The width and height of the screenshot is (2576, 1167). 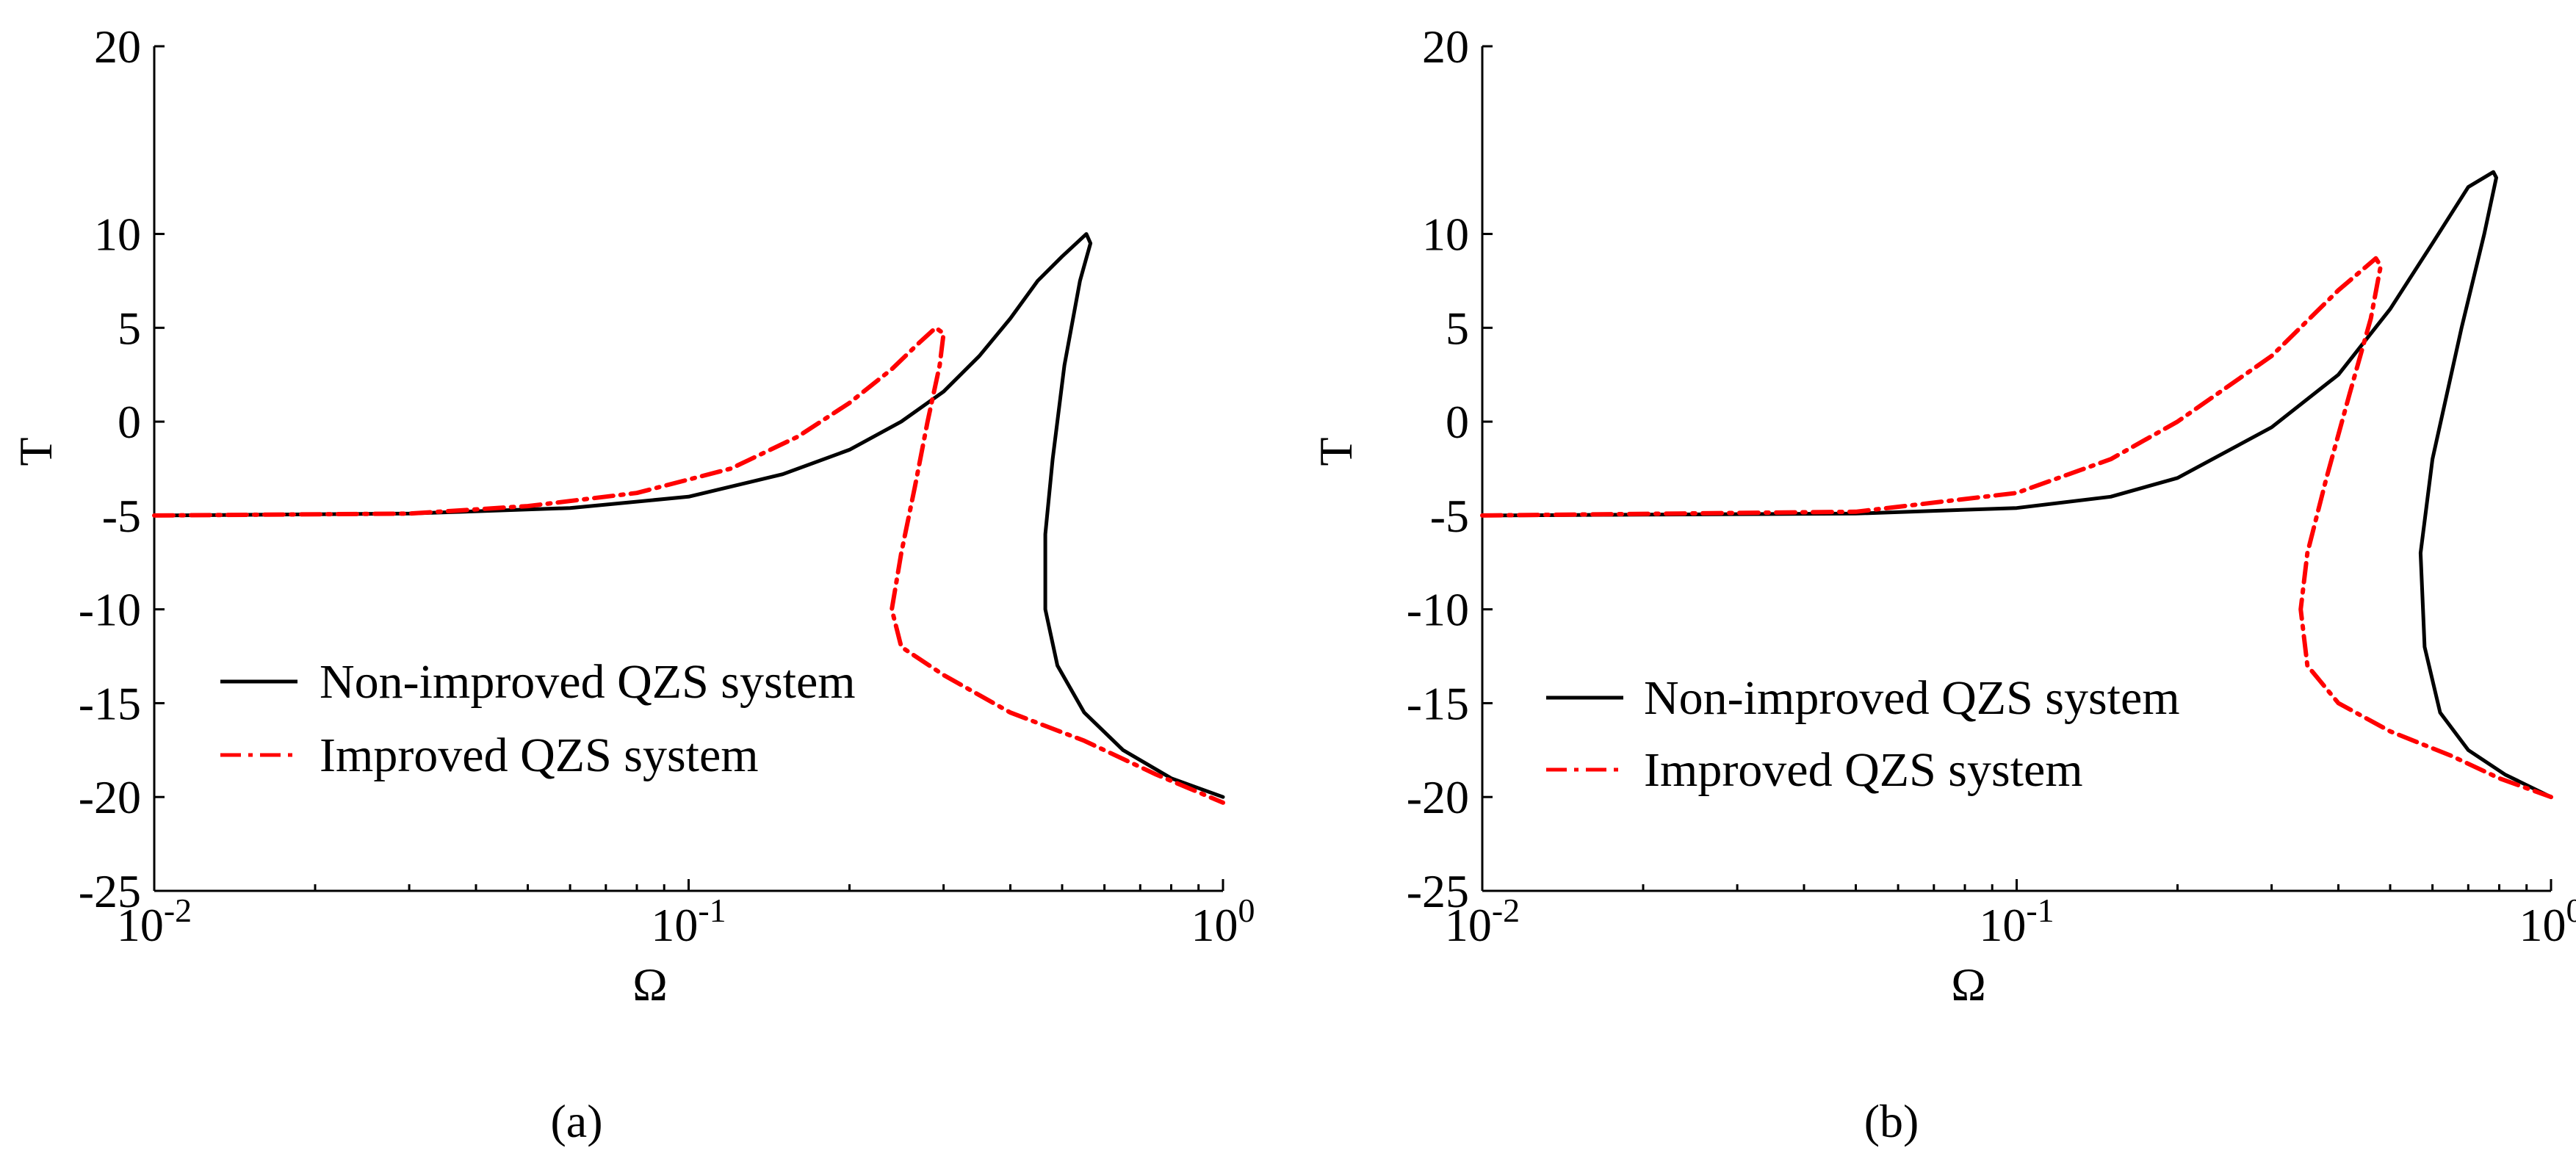 What do you see at coordinates (1891, 1121) in the screenshot?
I see `panel-label-b: (b)` at bounding box center [1891, 1121].